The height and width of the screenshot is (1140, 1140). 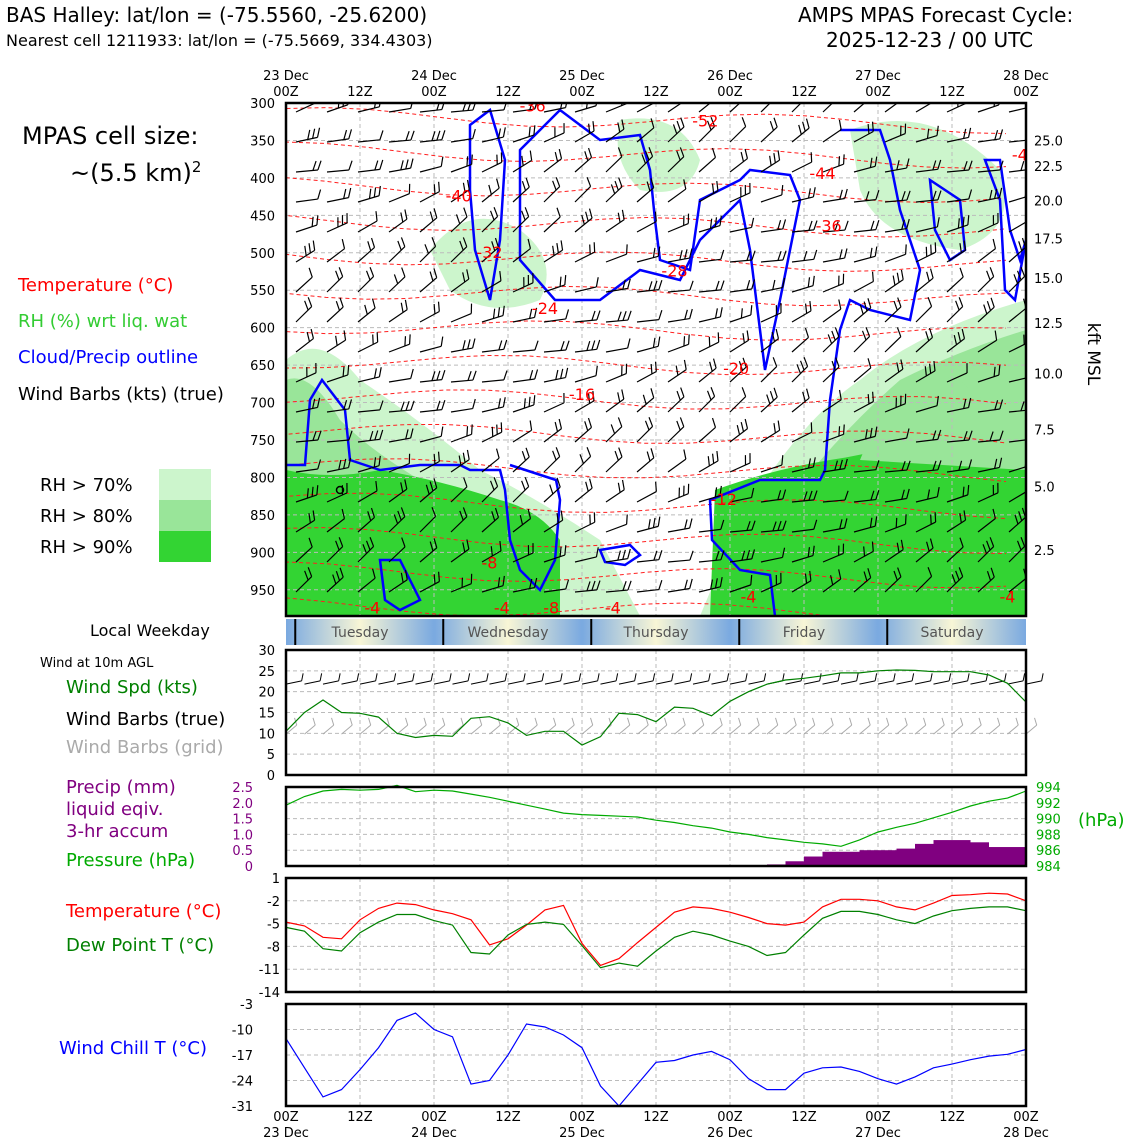 I want to click on windchill-tick-label: -31, so click(x=242, y=1107).